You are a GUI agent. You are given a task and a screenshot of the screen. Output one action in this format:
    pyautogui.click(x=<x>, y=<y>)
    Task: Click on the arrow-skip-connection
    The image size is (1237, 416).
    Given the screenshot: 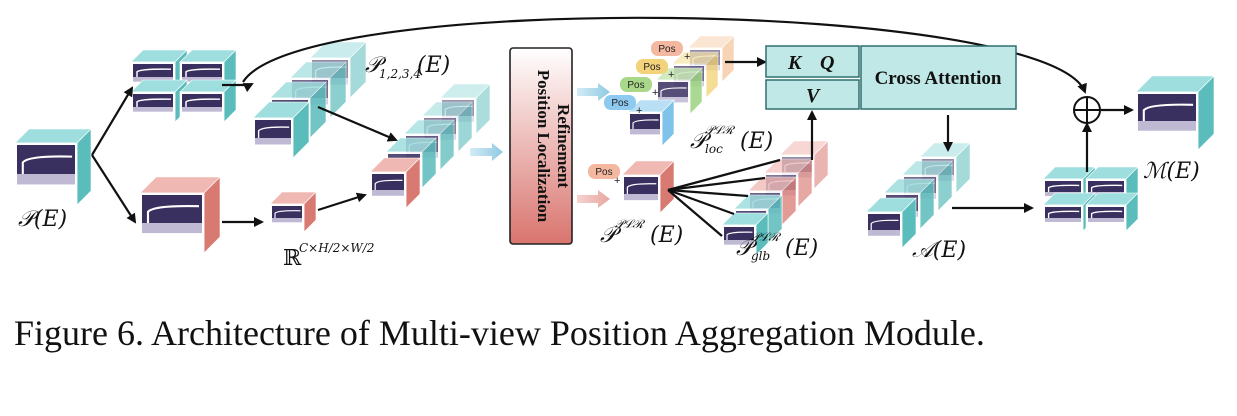 What is the action you would take?
    pyautogui.click(x=664, y=55)
    